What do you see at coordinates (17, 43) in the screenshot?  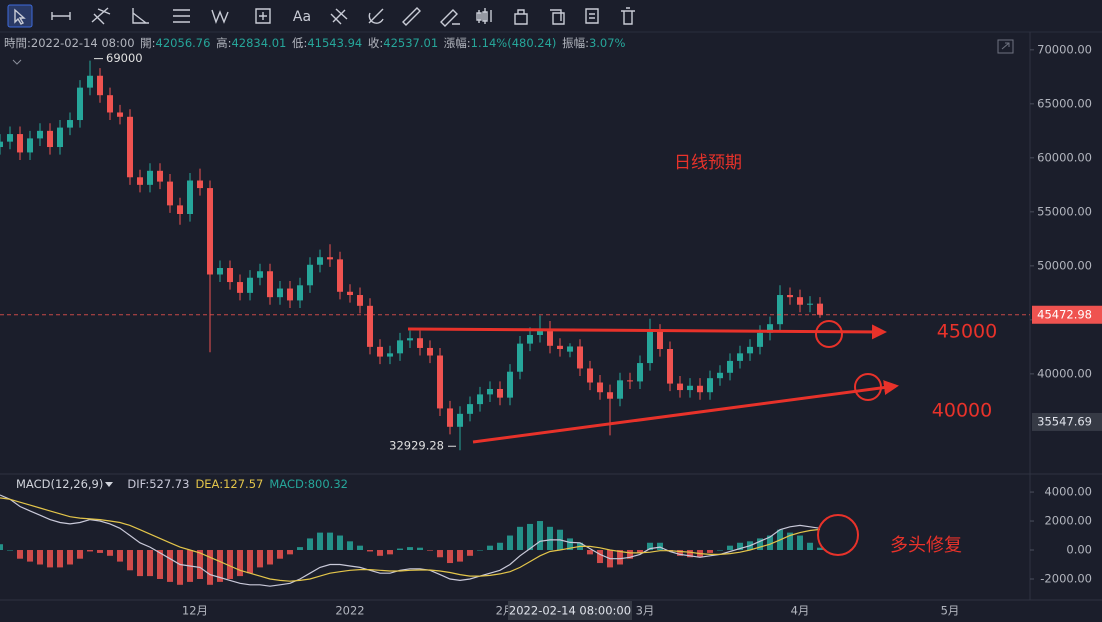 I see `info-label: 時間:` at bounding box center [17, 43].